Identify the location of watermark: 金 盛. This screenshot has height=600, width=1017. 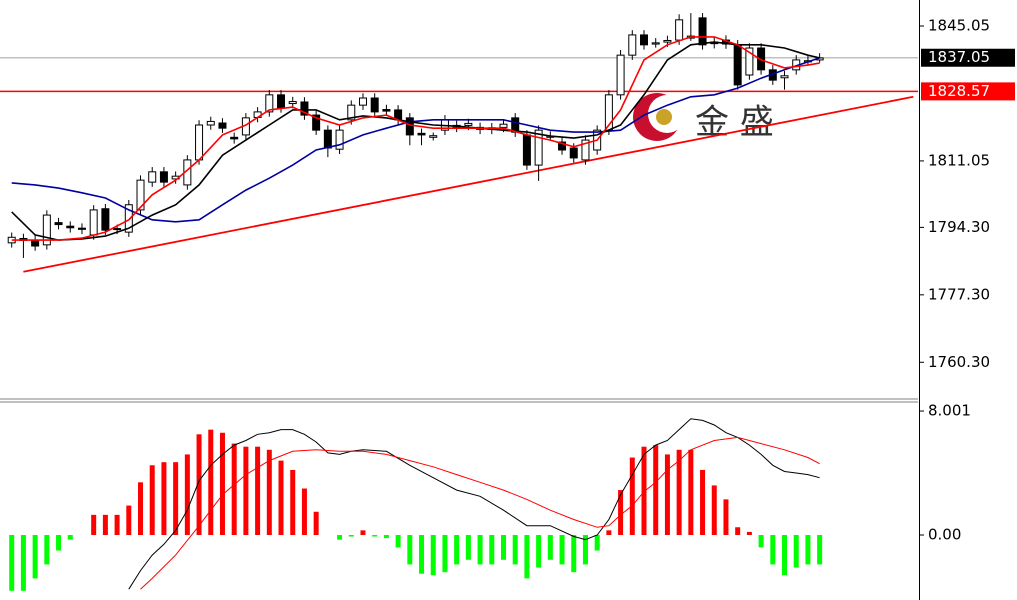
(734, 123).